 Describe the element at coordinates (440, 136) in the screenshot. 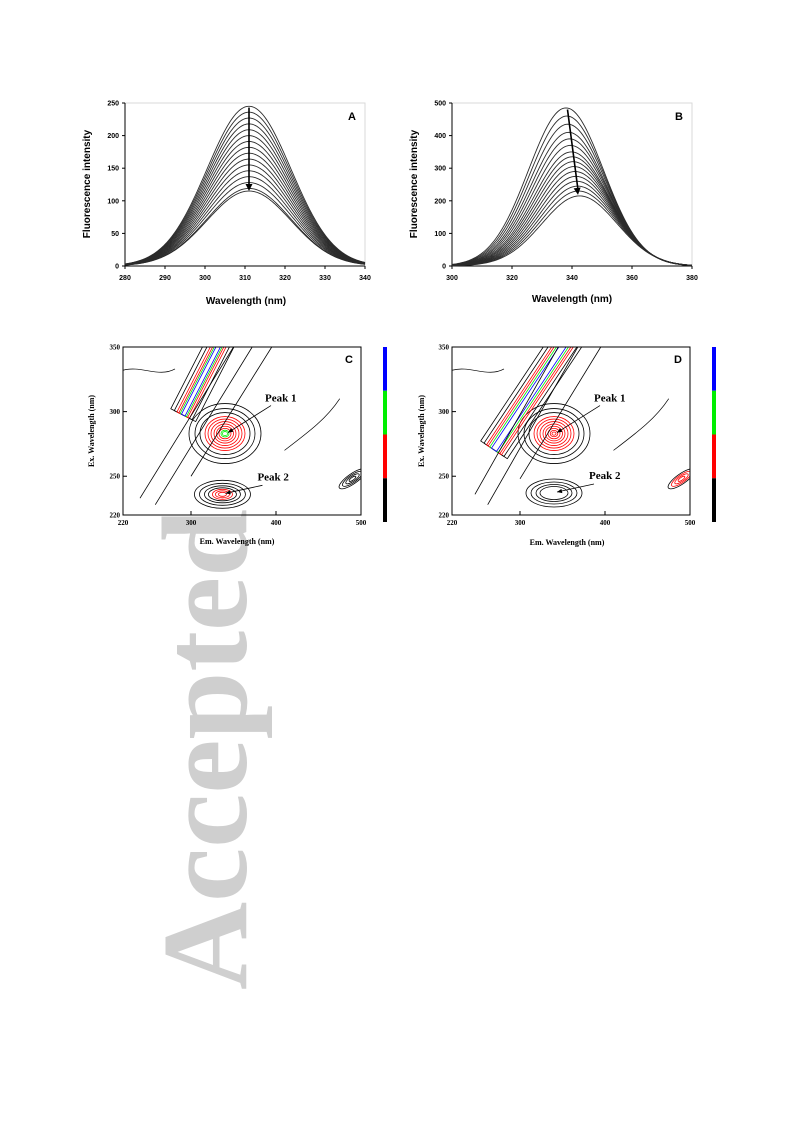

I see `y-tick-label: 400` at that location.